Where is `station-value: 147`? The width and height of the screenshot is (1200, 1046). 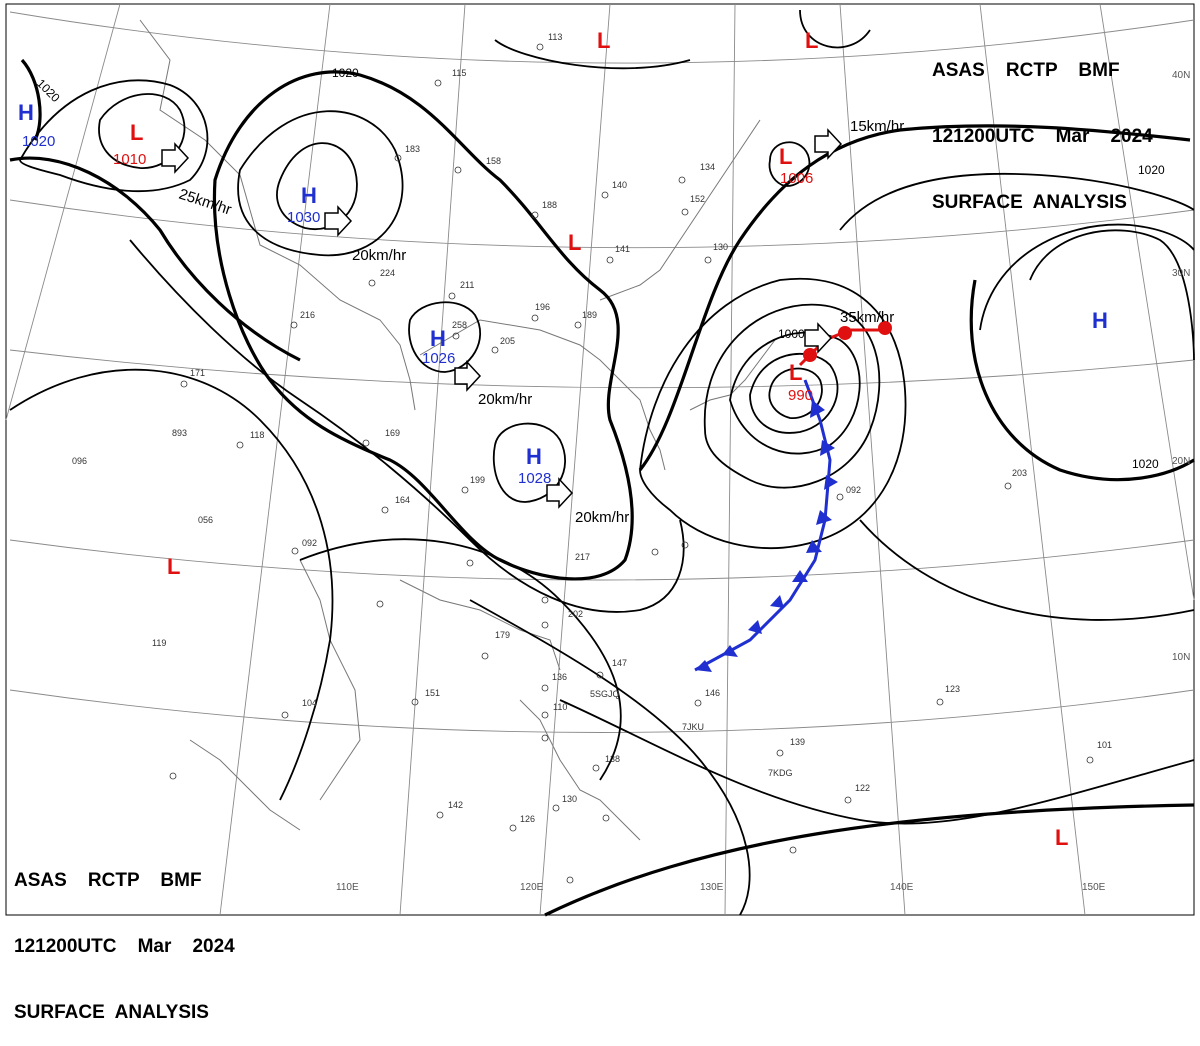
station-value: 147 is located at coordinates (619, 663).